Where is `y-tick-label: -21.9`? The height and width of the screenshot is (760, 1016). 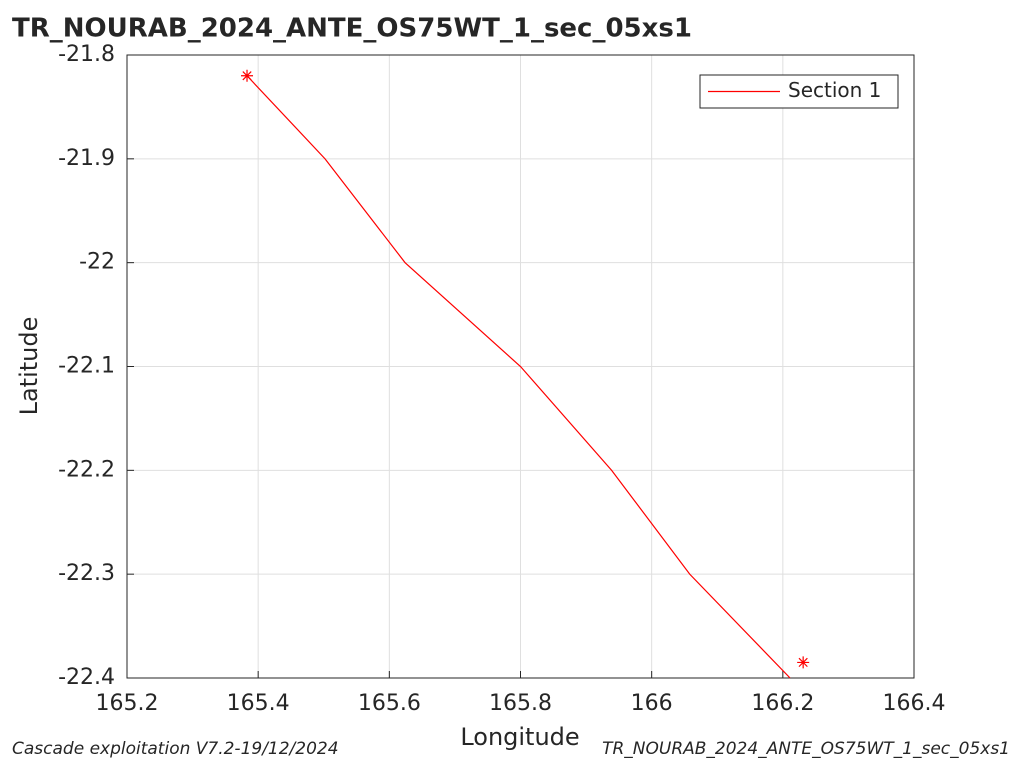
y-tick-label: -21.9 is located at coordinates (86, 158).